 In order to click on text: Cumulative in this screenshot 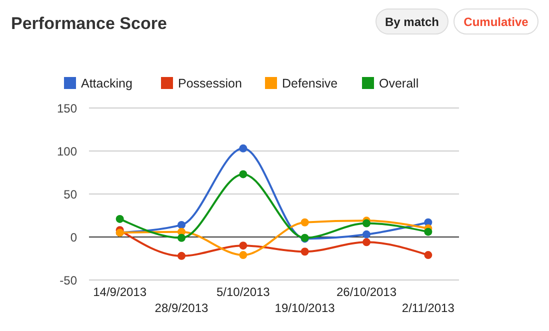, I will do `click(496, 22)`.